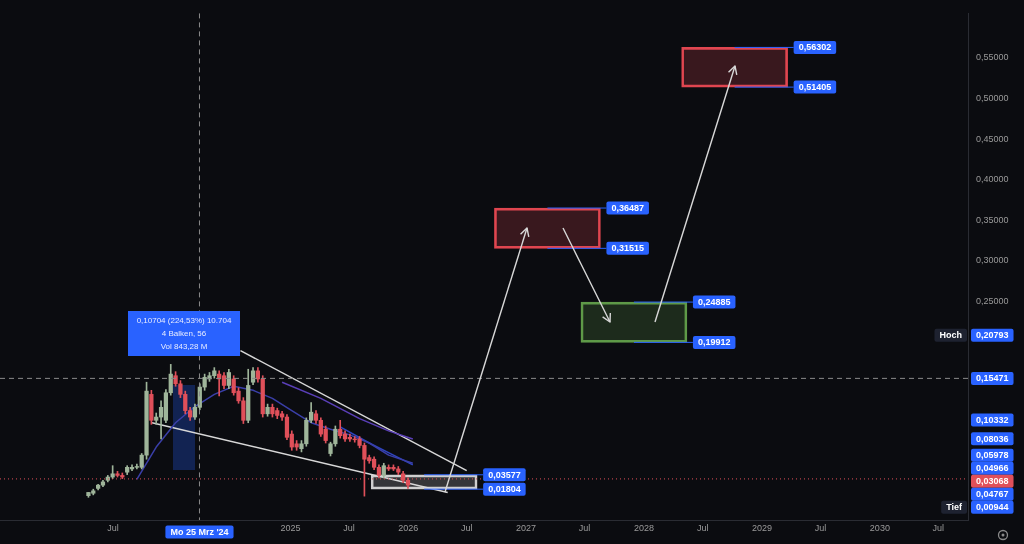  What do you see at coordinates (992, 420) in the screenshot?
I see `annotation: 0,10332` at bounding box center [992, 420].